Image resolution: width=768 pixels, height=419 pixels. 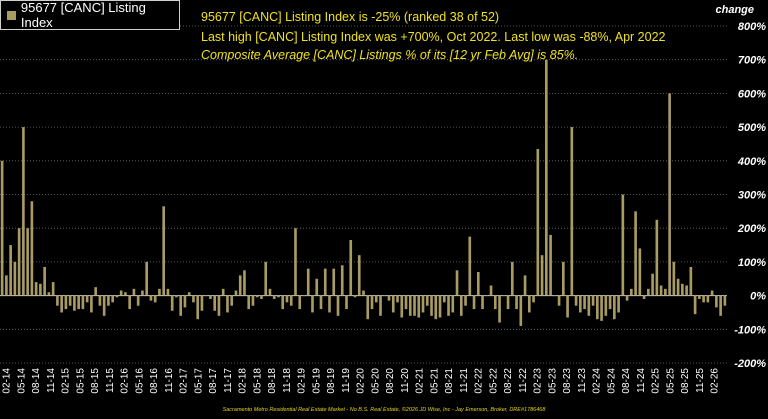 What do you see at coordinates (66, 381) in the screenshot?
I see `x-tick-label: 02-15` at bounding box center [66, 381].